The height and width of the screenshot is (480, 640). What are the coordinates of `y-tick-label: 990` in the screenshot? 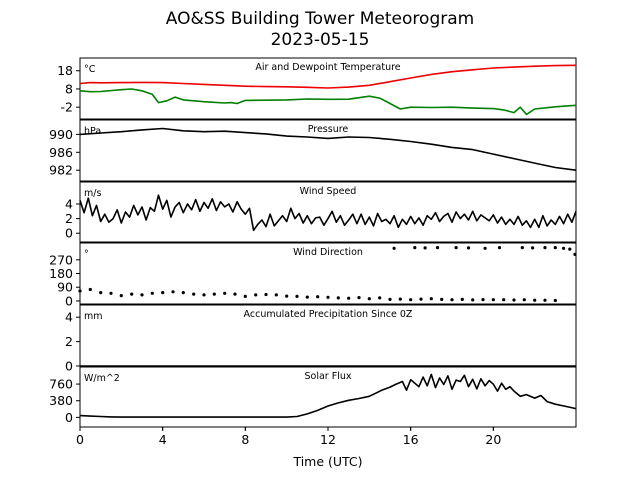 It's located at (61, 134).